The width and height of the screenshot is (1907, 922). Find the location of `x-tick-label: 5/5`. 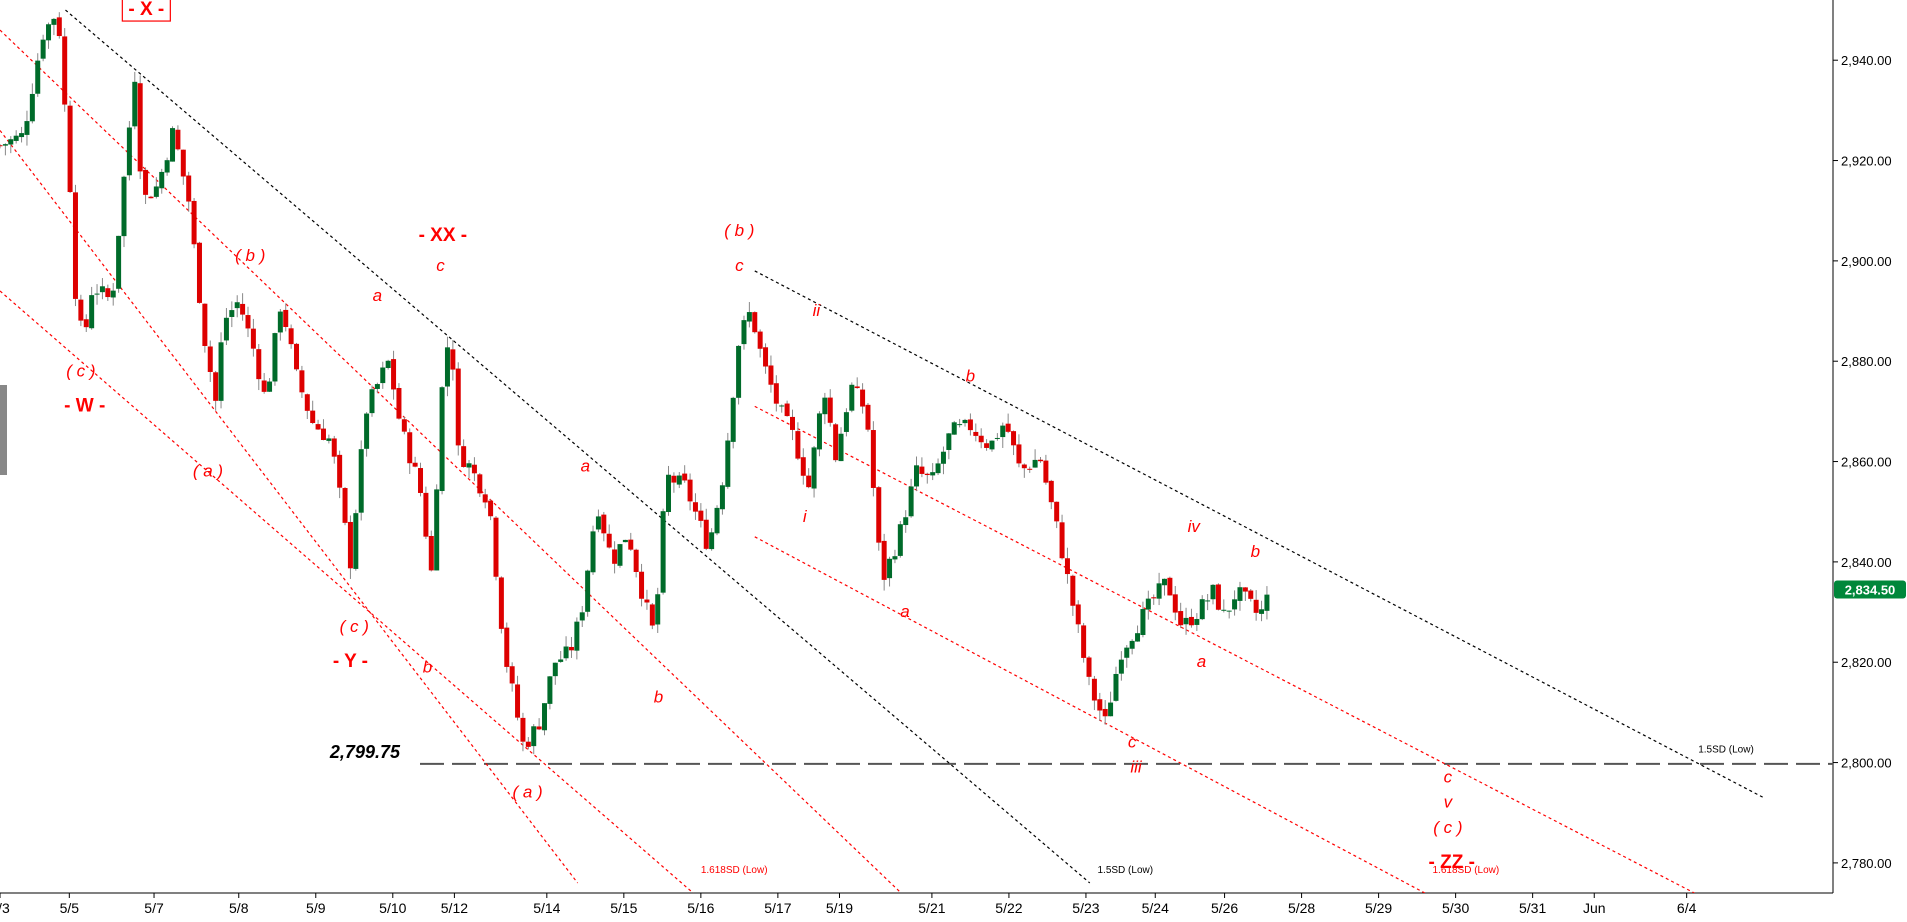

x-tick-label: 5/5 is located at coordinates (70, 908).